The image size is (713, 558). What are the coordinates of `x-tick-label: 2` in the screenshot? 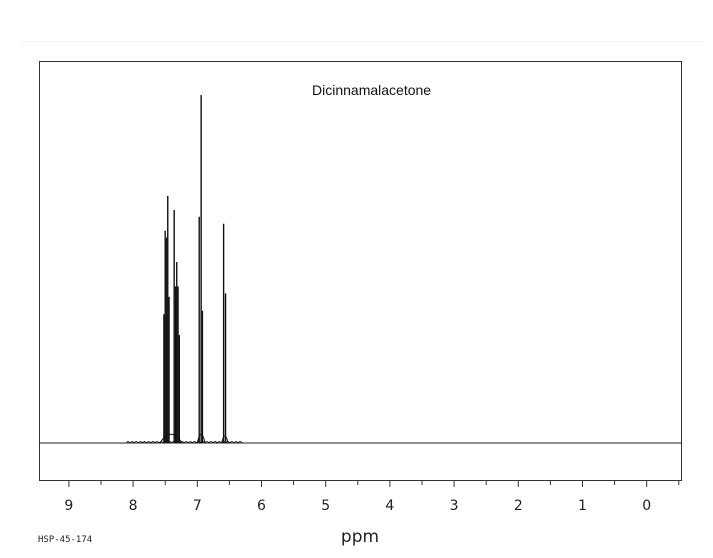 It's located at (518, 506).